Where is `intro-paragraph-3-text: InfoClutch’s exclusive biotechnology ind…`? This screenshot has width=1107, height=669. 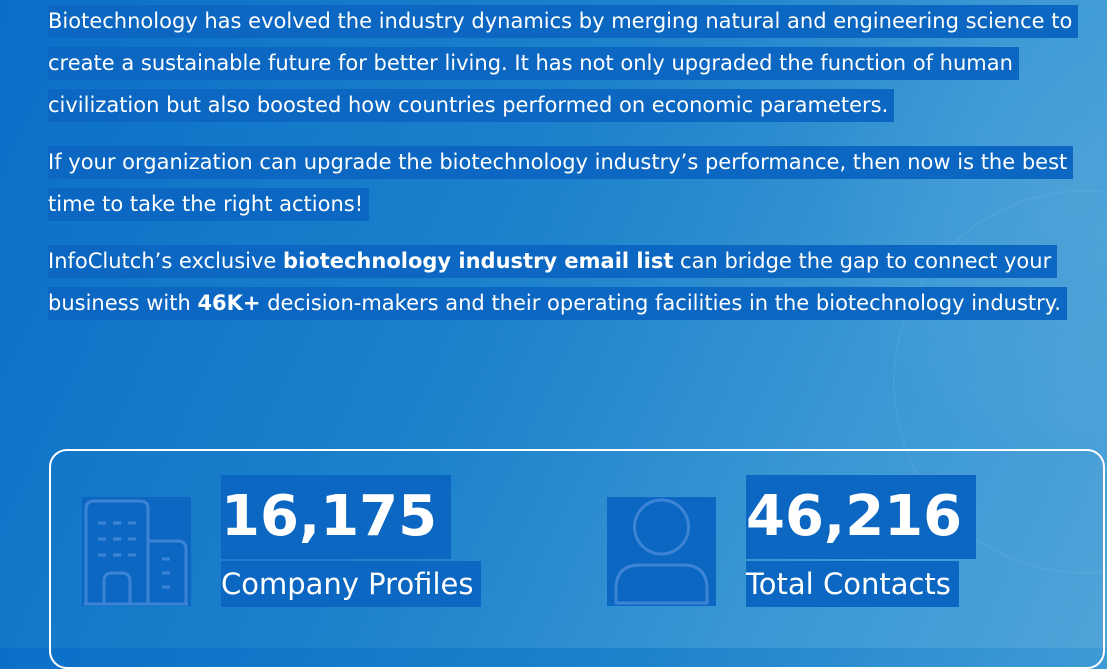 intro-paragraph-3-text: InfoClutch’s exclusive biotechnology ind… is located at coordinates (557, 282).